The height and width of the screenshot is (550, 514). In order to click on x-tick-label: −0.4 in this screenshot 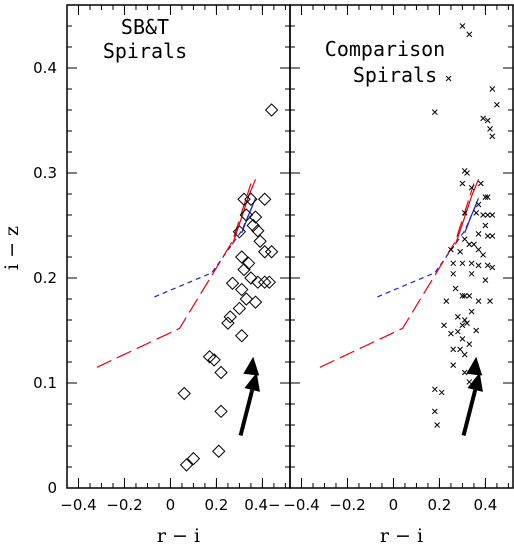, I will do `click(301, 505)`.